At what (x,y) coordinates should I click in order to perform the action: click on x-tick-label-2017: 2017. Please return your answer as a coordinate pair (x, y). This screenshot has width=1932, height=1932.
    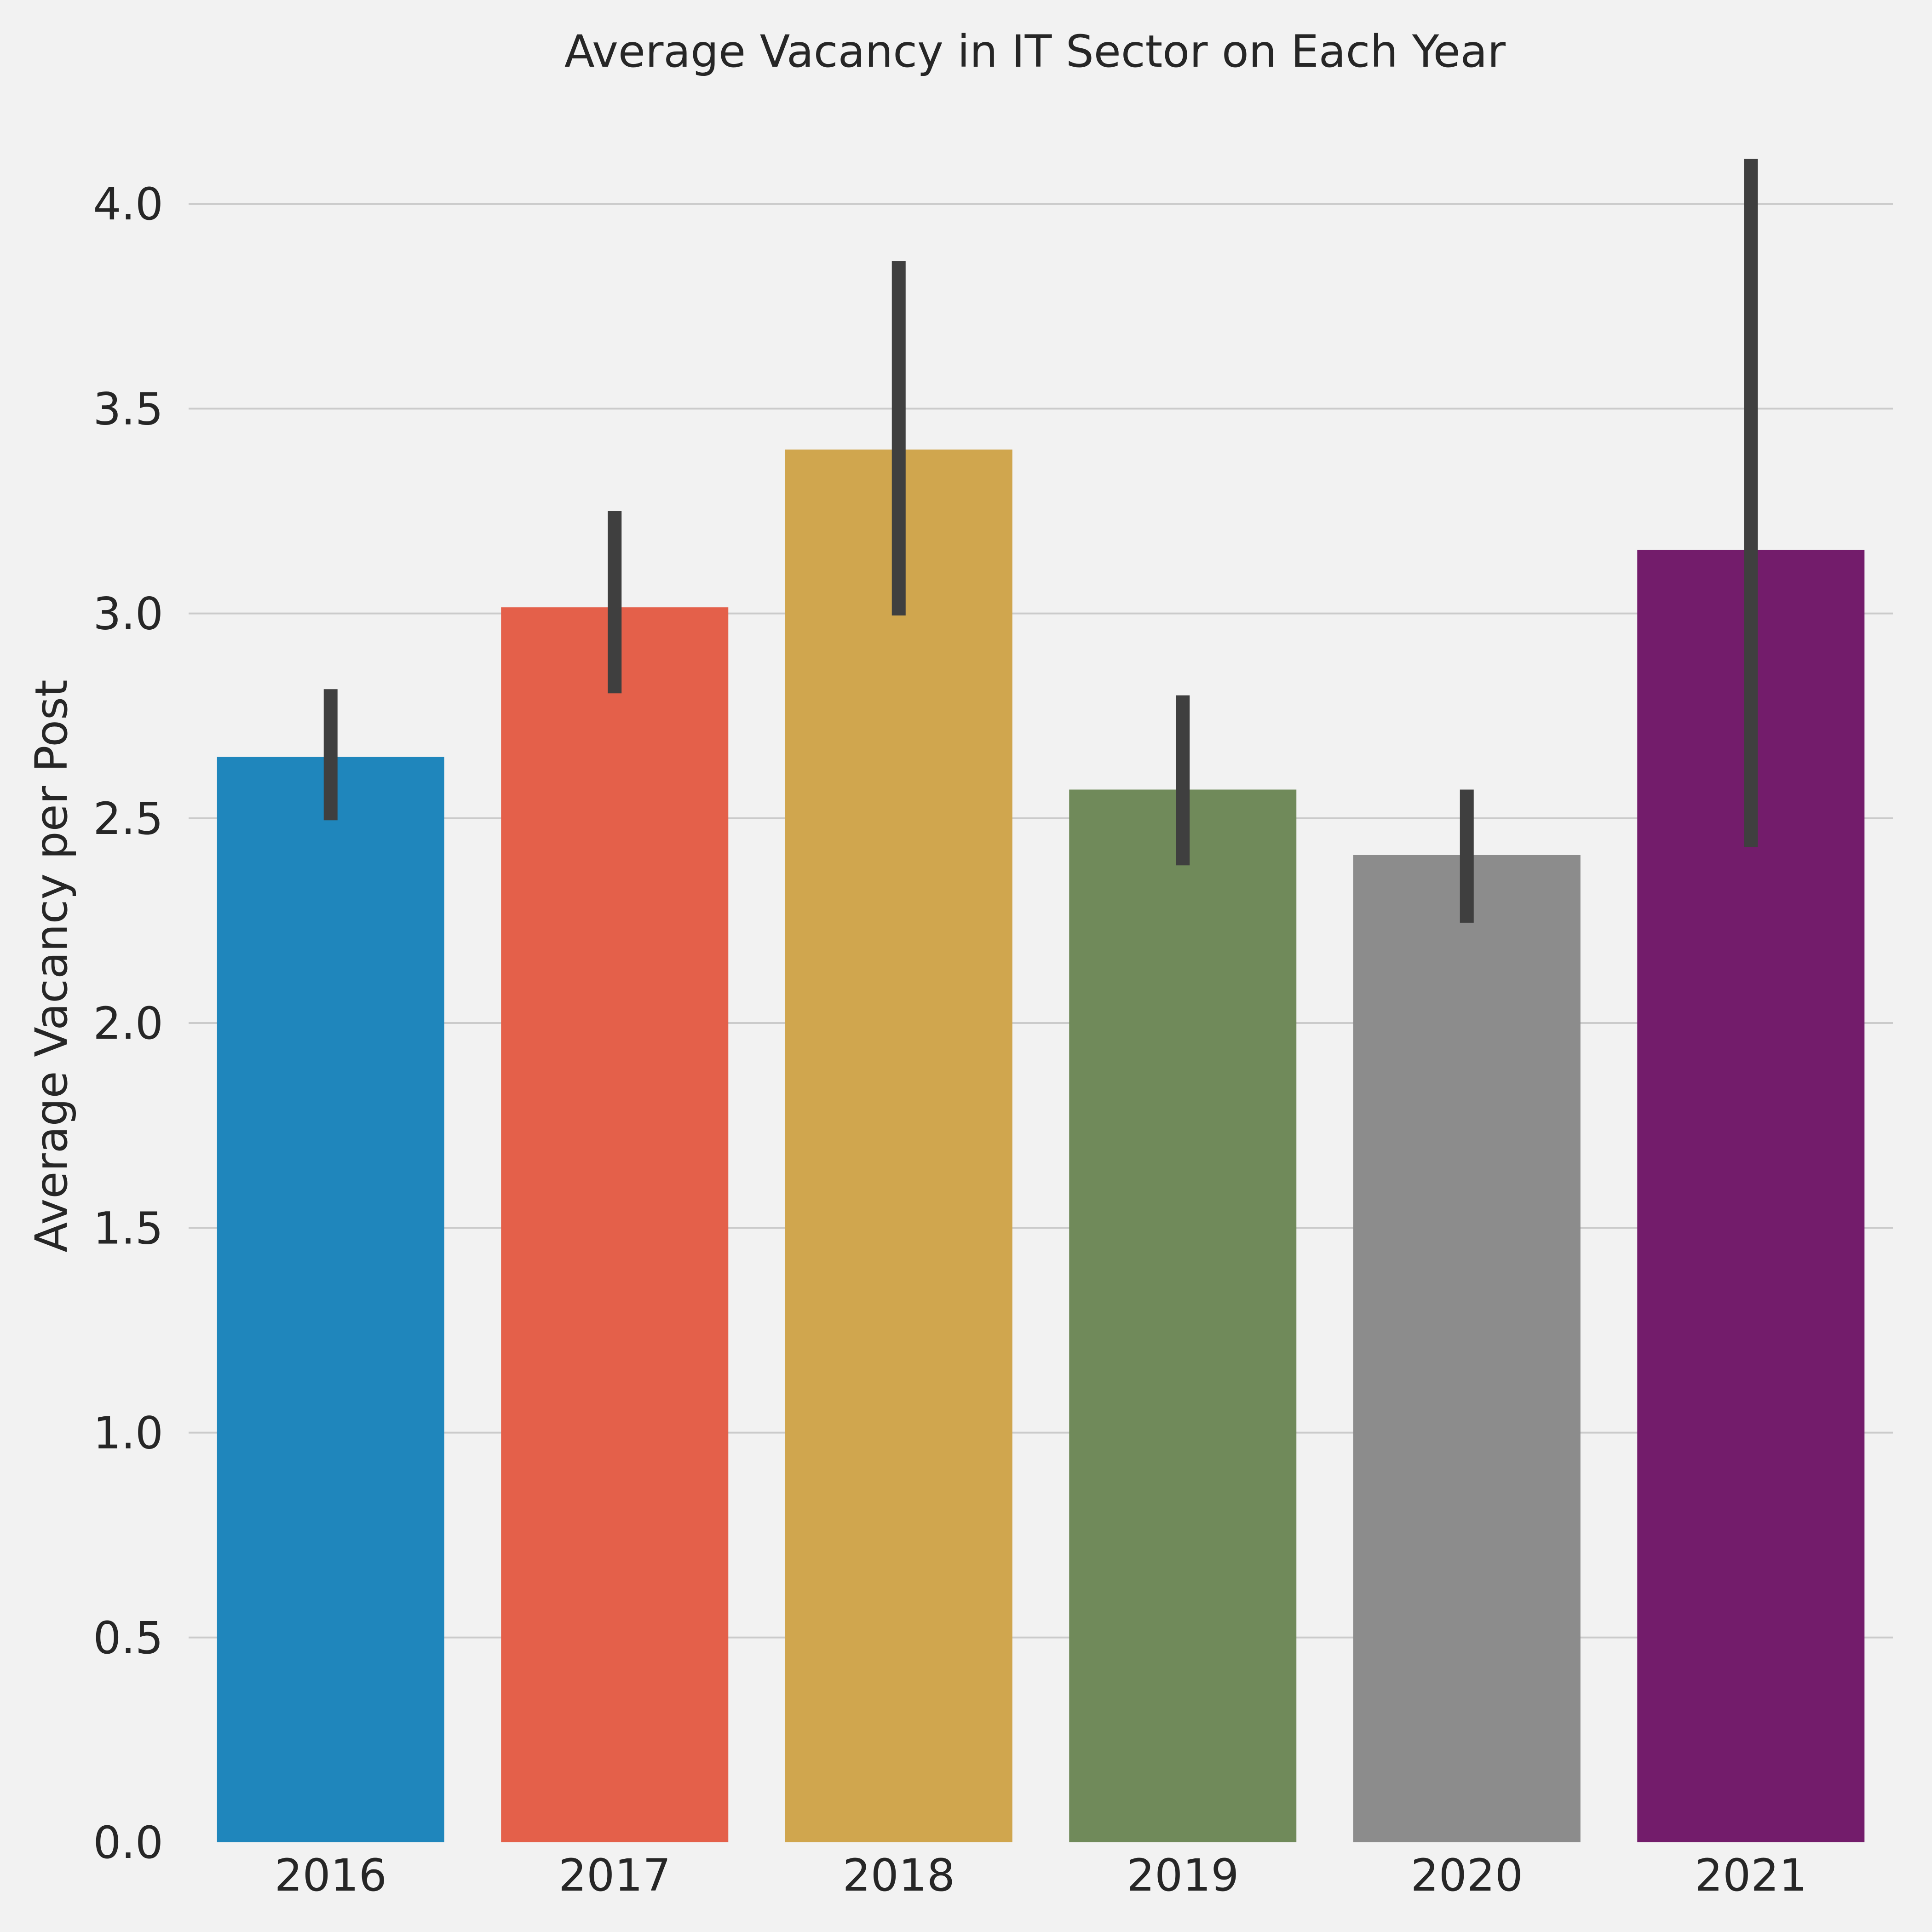
    Looking at the image, I should click on (614, 1875).